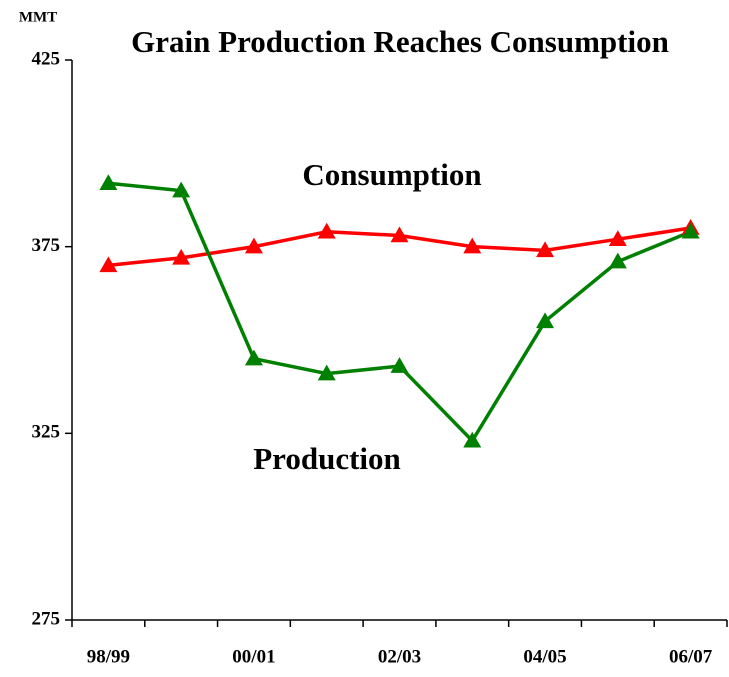  Describe the element at coordinates (38, 17) in the screenshot. I see `y-axis-unit: MMT` at that location.